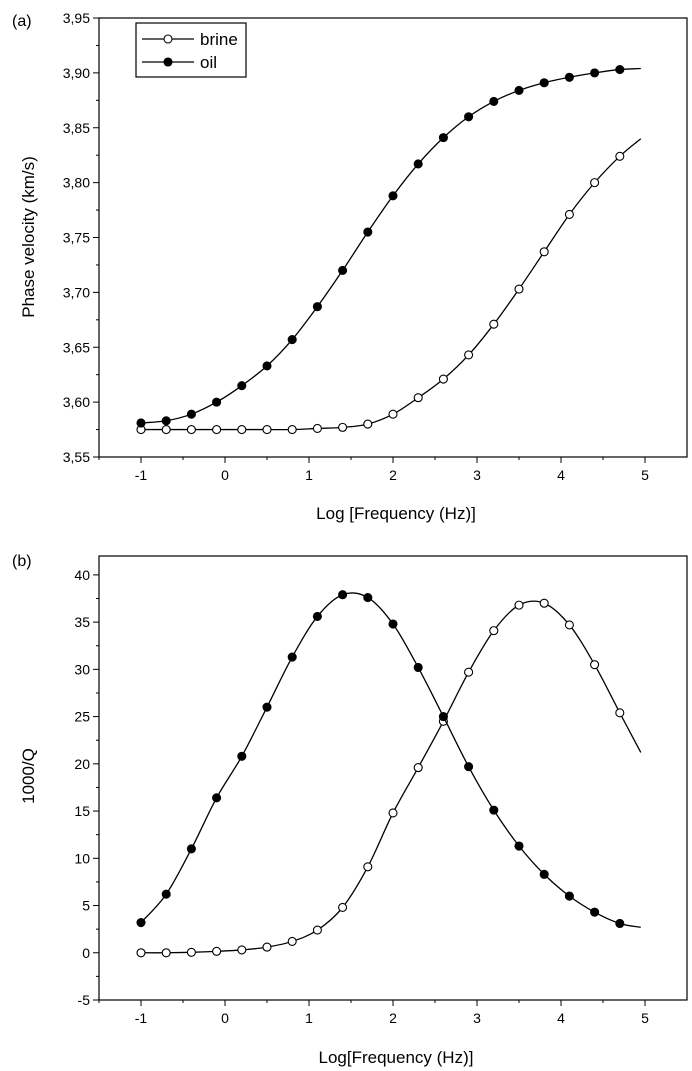  What do you see at coordinates (86, 953) in the screenshot?
I see `panel-b-y-tick-label: 0` at bounding box center [86, 953].